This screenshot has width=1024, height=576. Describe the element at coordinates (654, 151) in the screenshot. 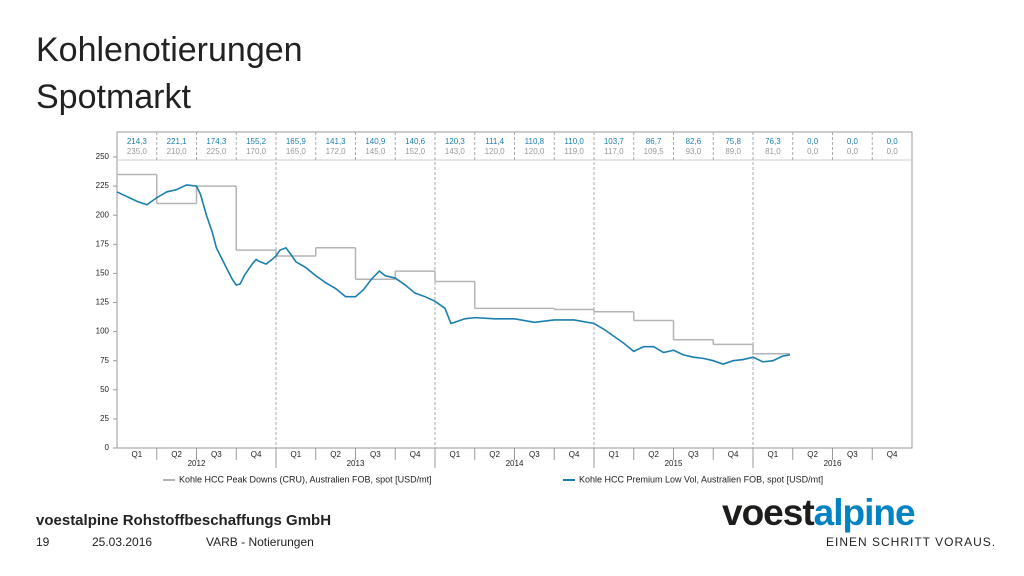

I see `table-value: 109,5` at that location.